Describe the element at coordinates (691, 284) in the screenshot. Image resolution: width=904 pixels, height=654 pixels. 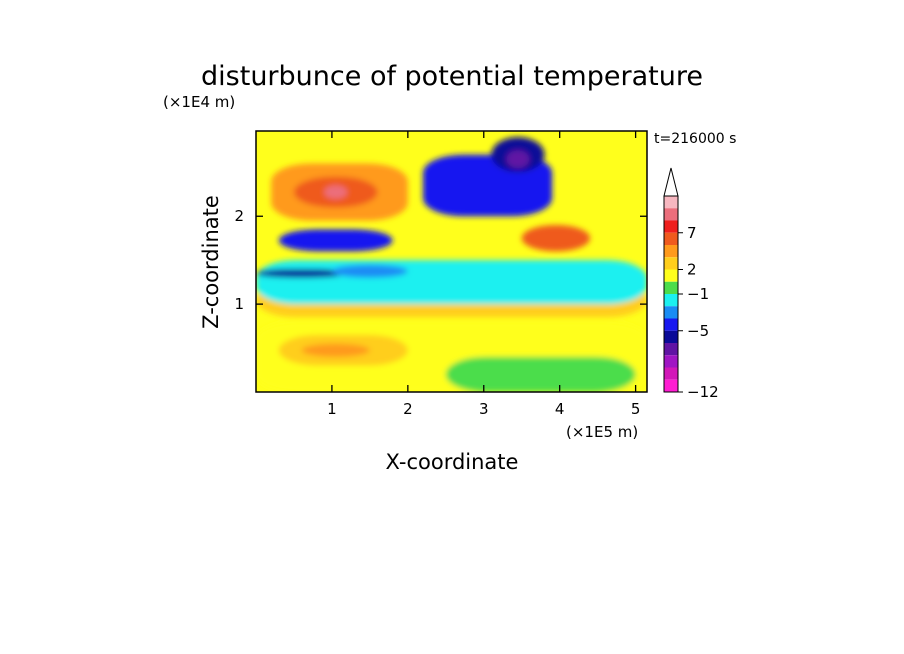
I see `colorbar: 7 2 −1 −5 −12` at that location.